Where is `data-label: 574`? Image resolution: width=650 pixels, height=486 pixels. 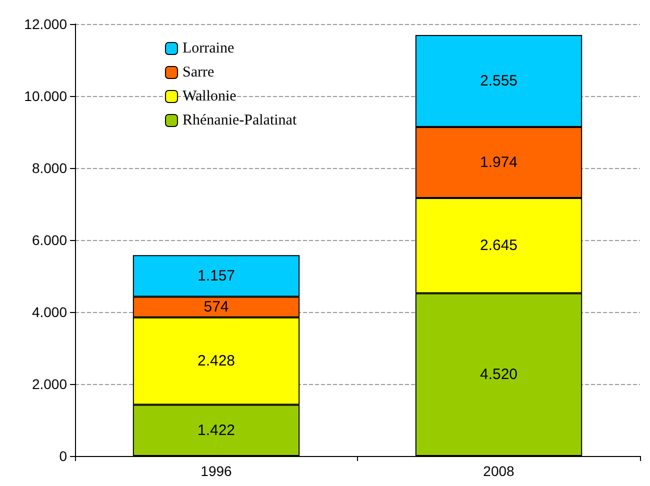
data-label: 574 is located at coordinates (216, 307).